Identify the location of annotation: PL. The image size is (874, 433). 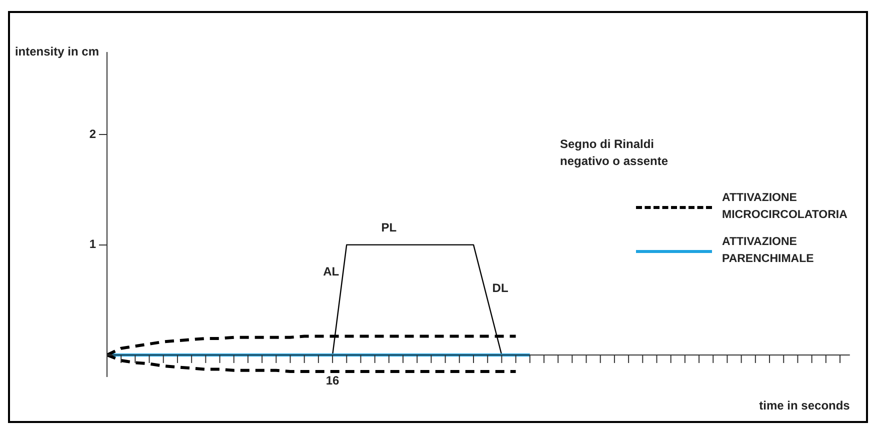
(389, 227).